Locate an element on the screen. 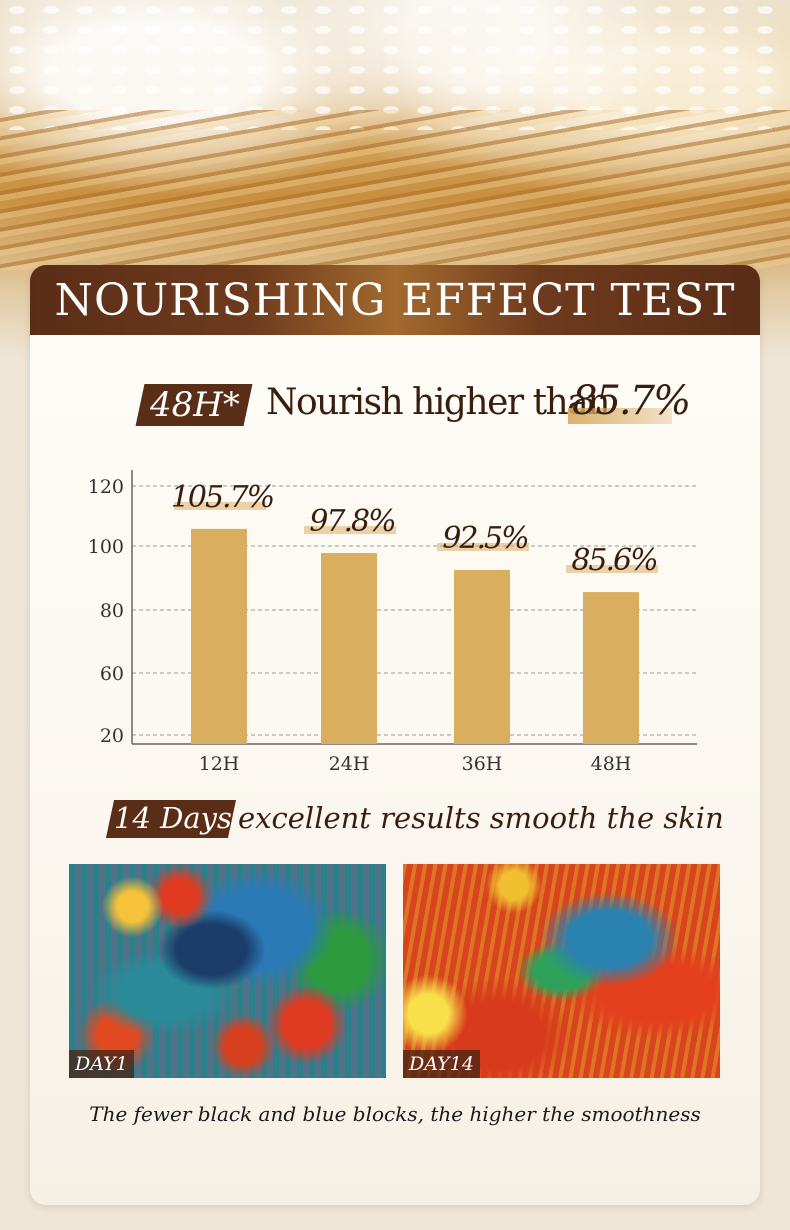 This screenshot has height=1230, width=790. headline: 48H* Nourish higher than 85.7% is located at coordinates (413, 405).